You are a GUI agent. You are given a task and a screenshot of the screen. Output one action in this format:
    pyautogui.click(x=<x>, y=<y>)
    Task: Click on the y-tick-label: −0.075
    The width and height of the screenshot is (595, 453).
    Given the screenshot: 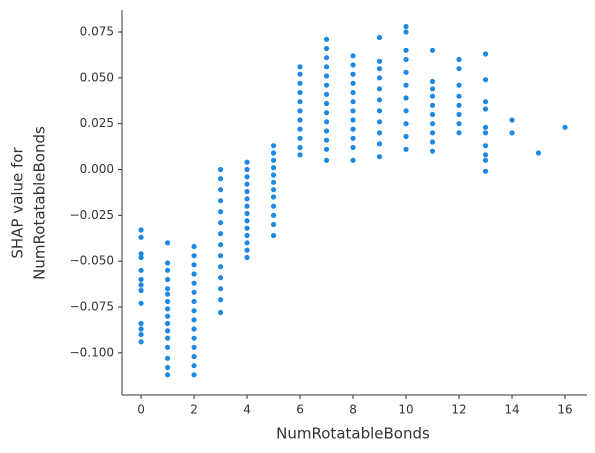 What is the action you would take?
    pyautogui.click(x=92, y=307)
    